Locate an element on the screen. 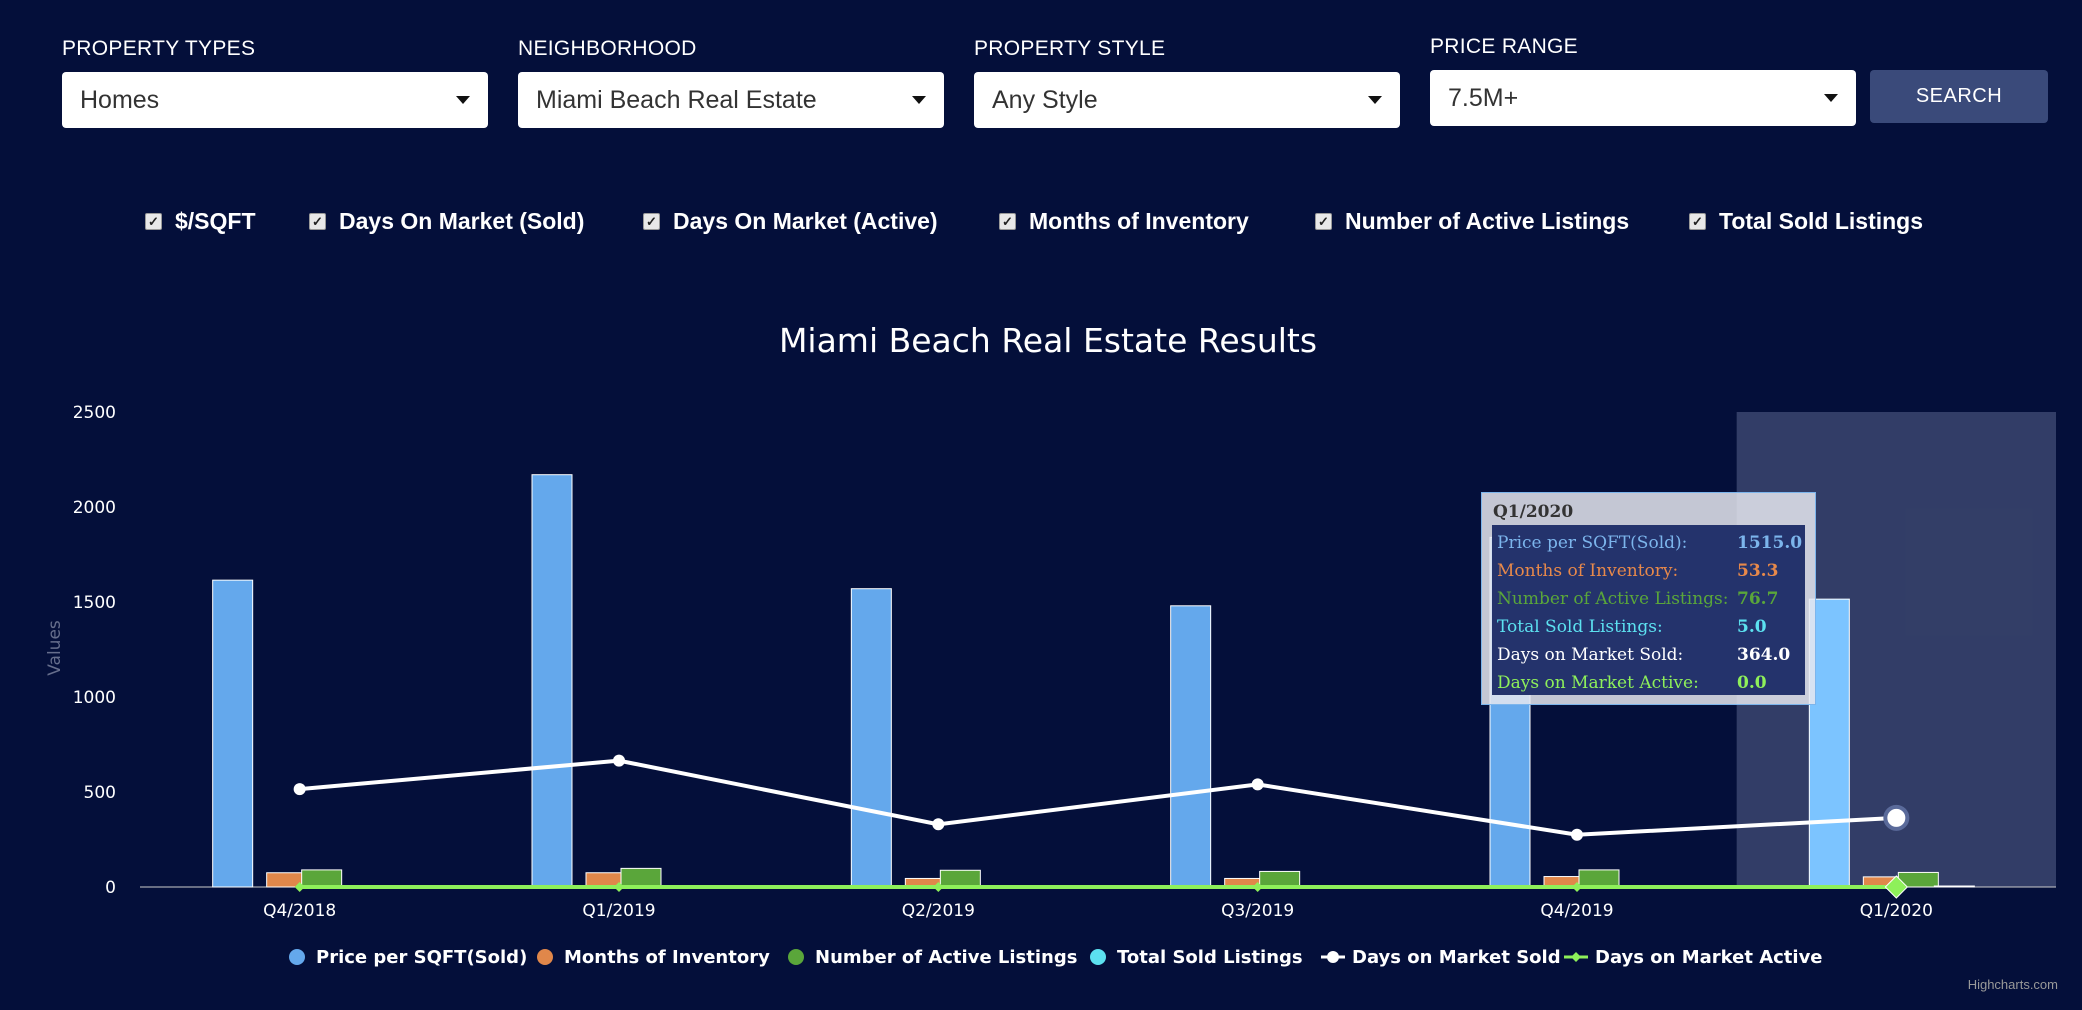 This screenshot has width=2082, height=1010. x-tick-label: Q1/2019 is located at coordinates (618, 911).